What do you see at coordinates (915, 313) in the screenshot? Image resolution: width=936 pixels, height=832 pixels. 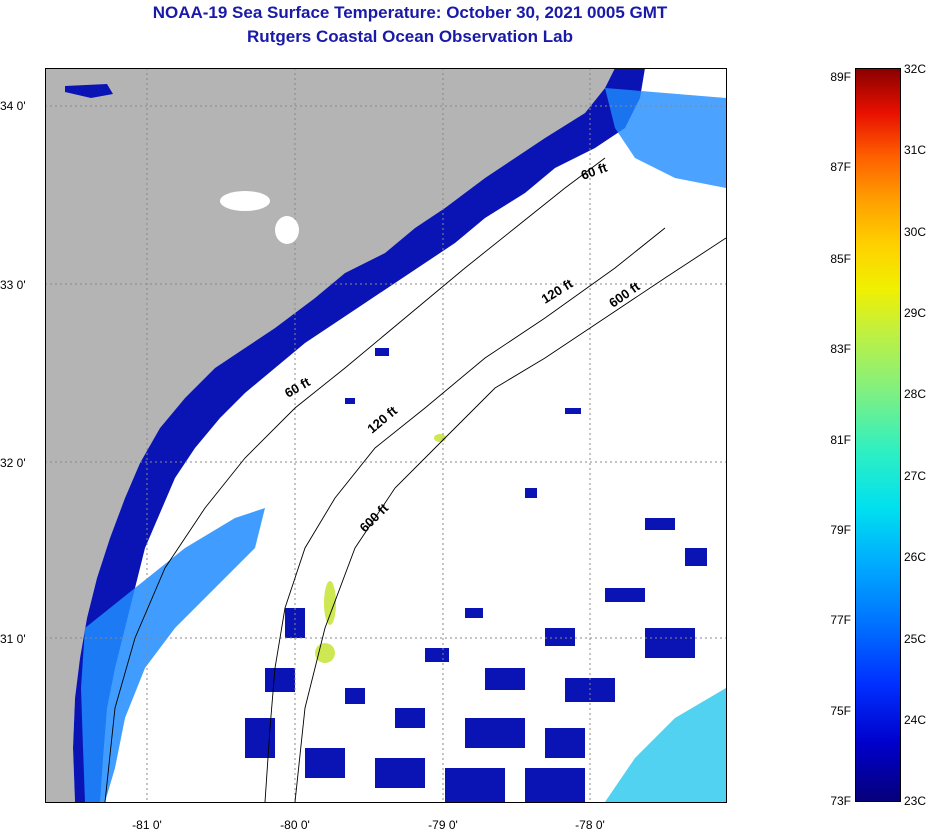 I see `colorbar-c-29: 29C` at bounding box center [915, 313].